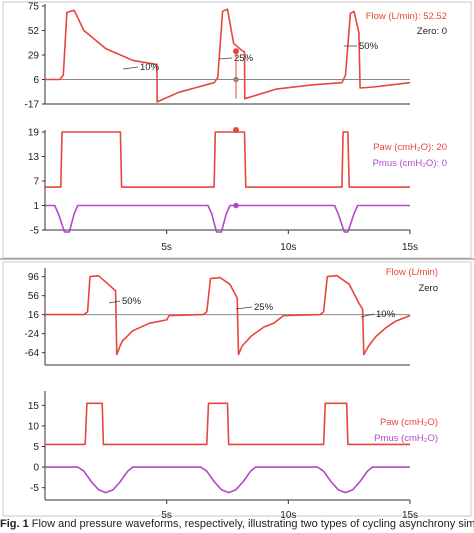 The image size is (474, 533). Describe the element at coordinates (432, 31) in the screenshot. I see `readout-label: Zero: 0` at that location.